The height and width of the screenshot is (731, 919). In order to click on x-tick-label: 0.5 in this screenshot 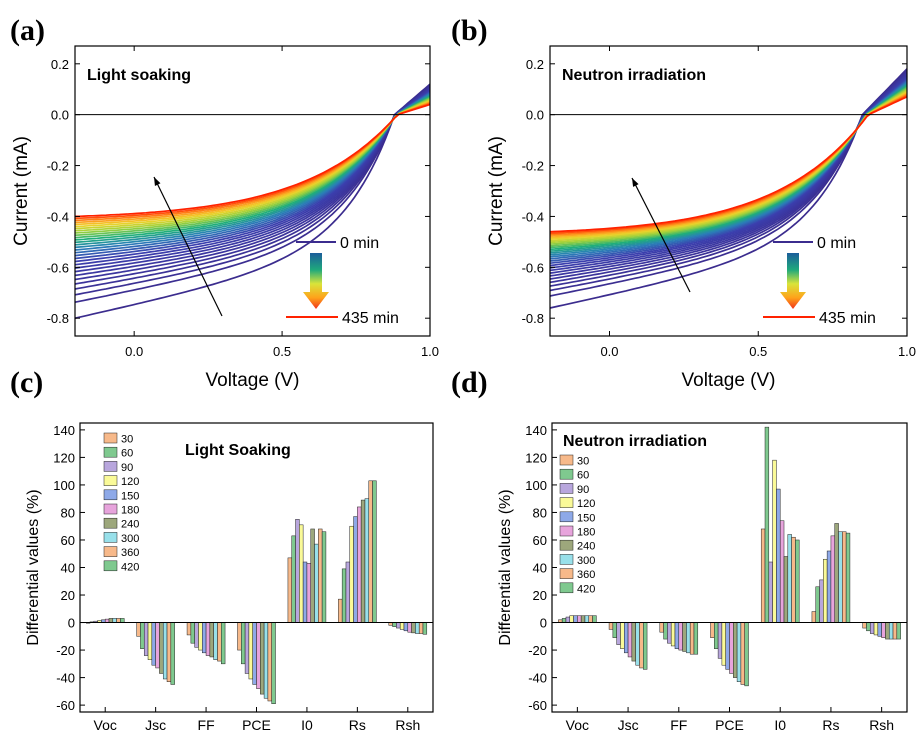, I will do `click(282, 351)`.